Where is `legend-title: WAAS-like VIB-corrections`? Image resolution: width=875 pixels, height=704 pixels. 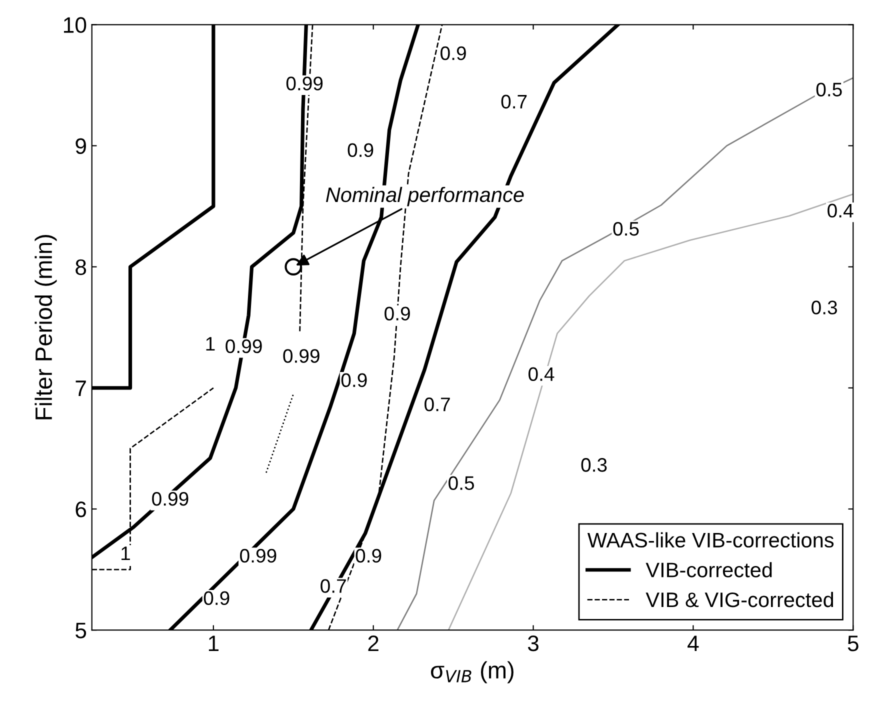 legend-title: WAAS-like VIB-corrections is located at coordinates (710, 540).